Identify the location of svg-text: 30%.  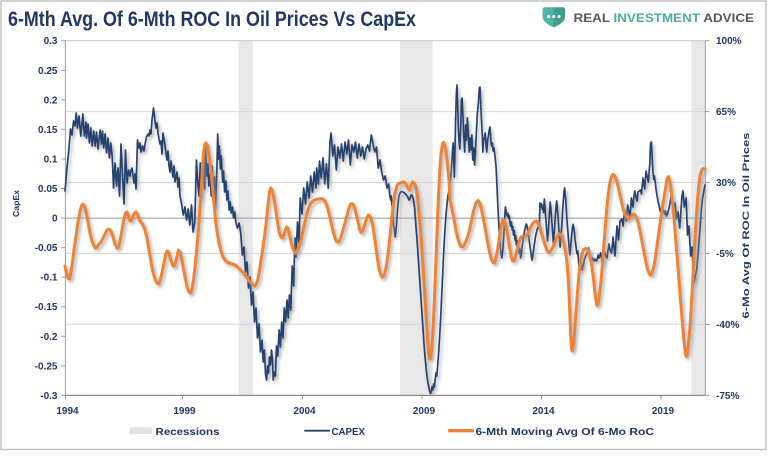
(726, 183).